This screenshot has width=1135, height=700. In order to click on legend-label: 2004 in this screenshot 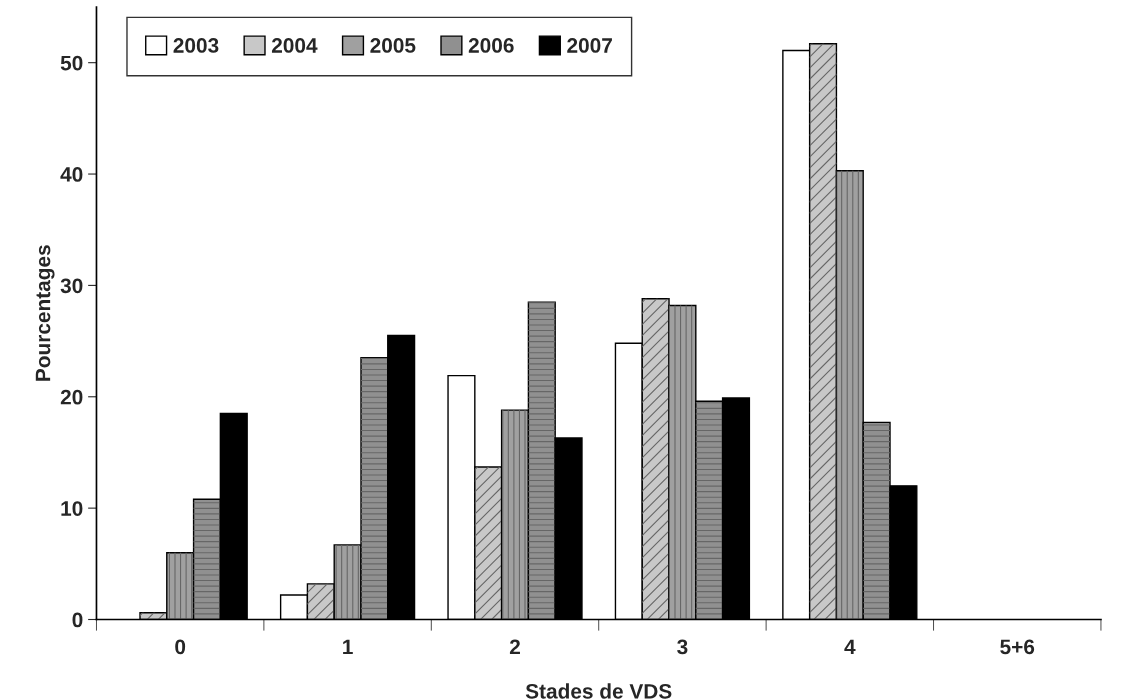, I will do `click(294, 45)`.